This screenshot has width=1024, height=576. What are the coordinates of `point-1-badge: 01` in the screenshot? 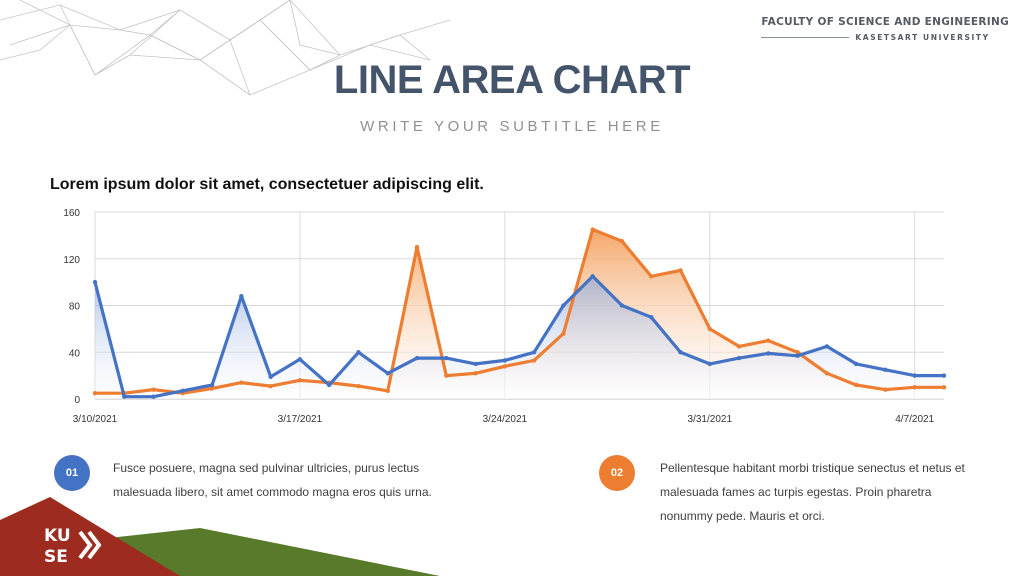 It's located at (72, 473).